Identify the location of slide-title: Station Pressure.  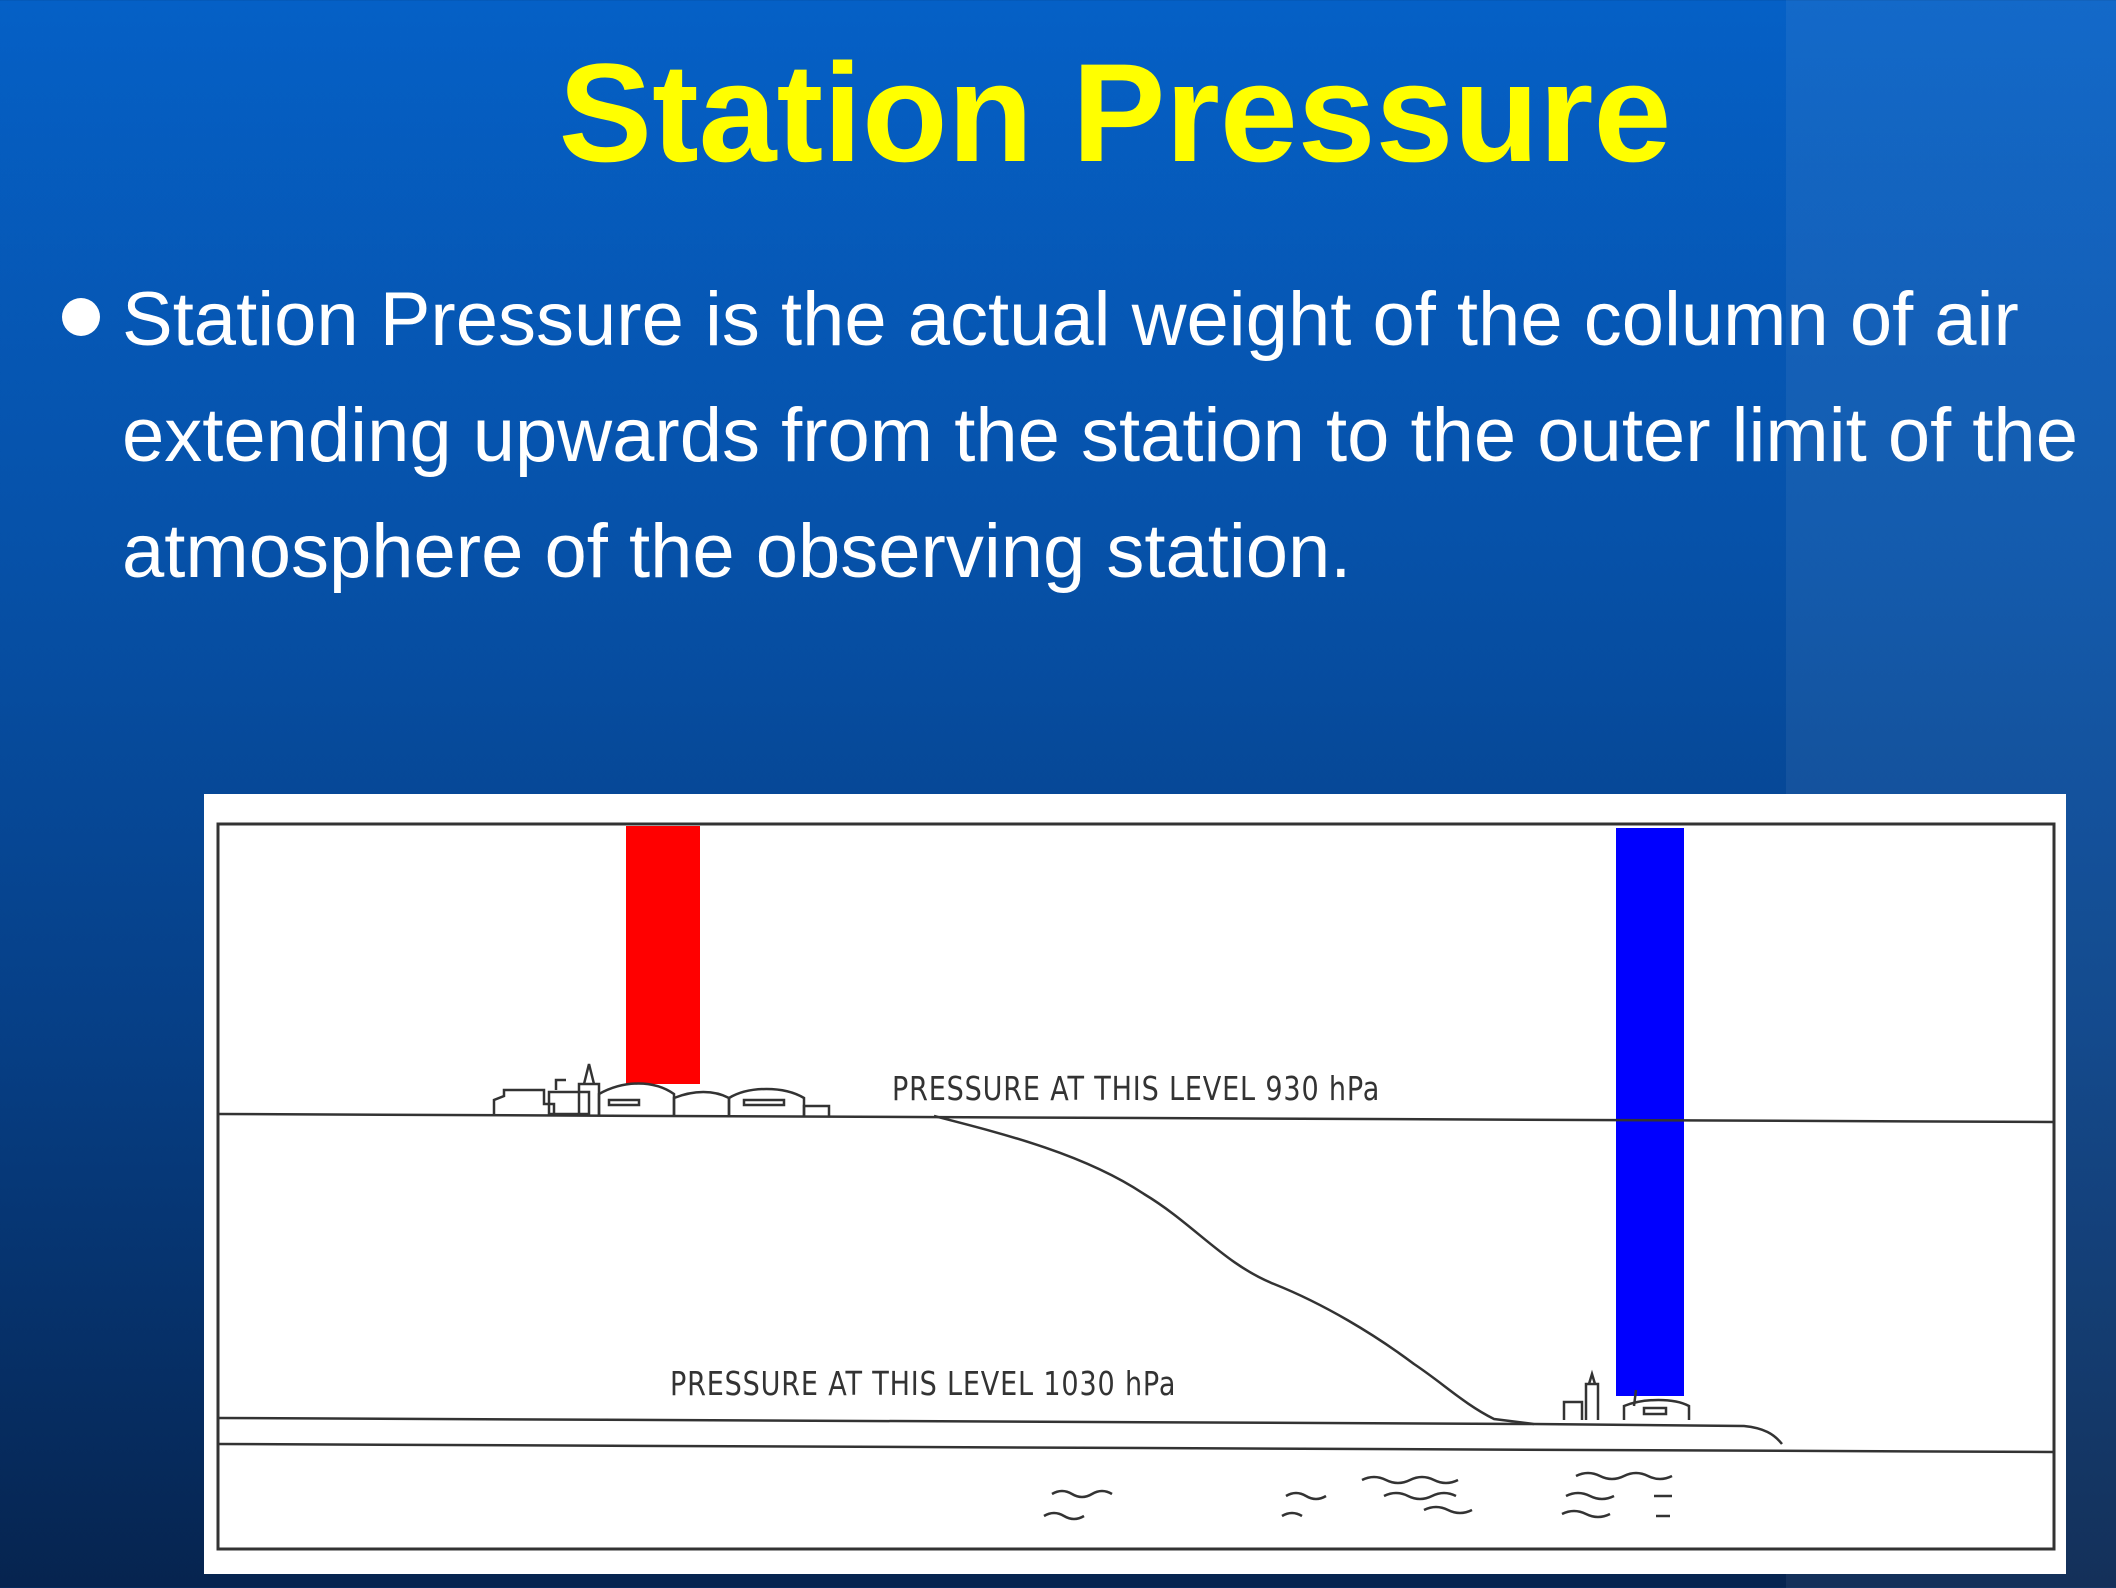
(1115, 112).